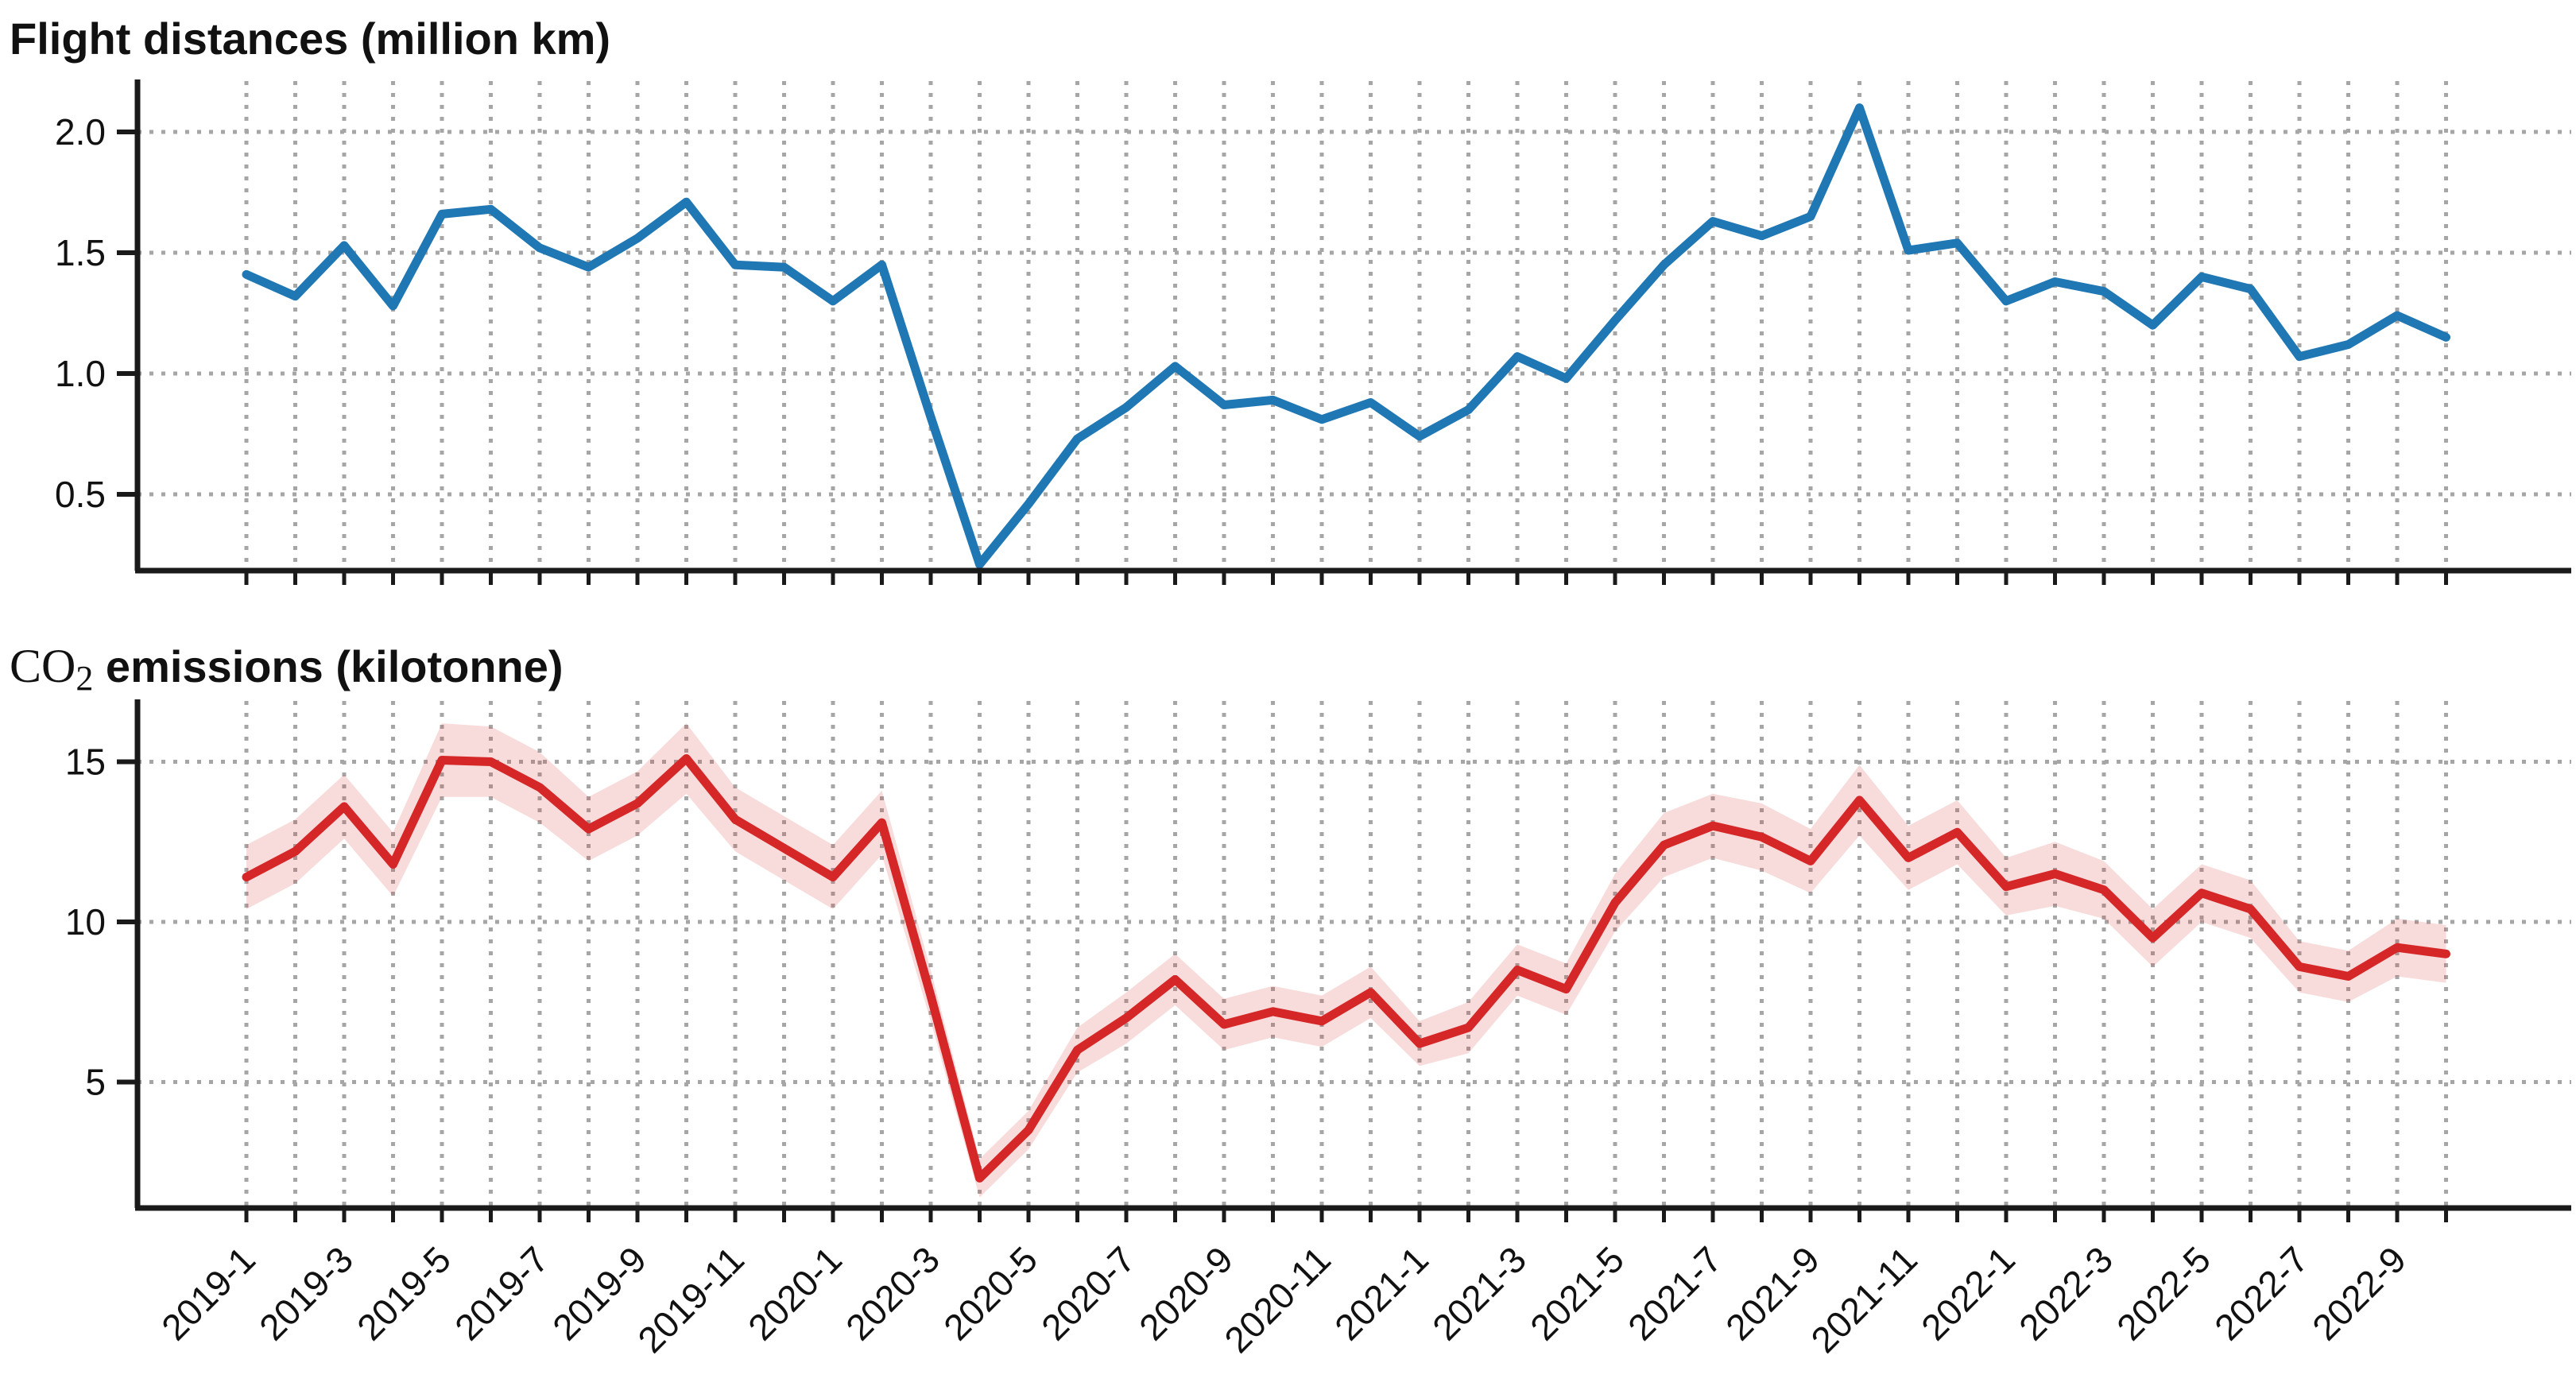  Describe the element at coordinates (208, 1293) in the screenshot. I see `x-tick-label: 2019-1` at that location.